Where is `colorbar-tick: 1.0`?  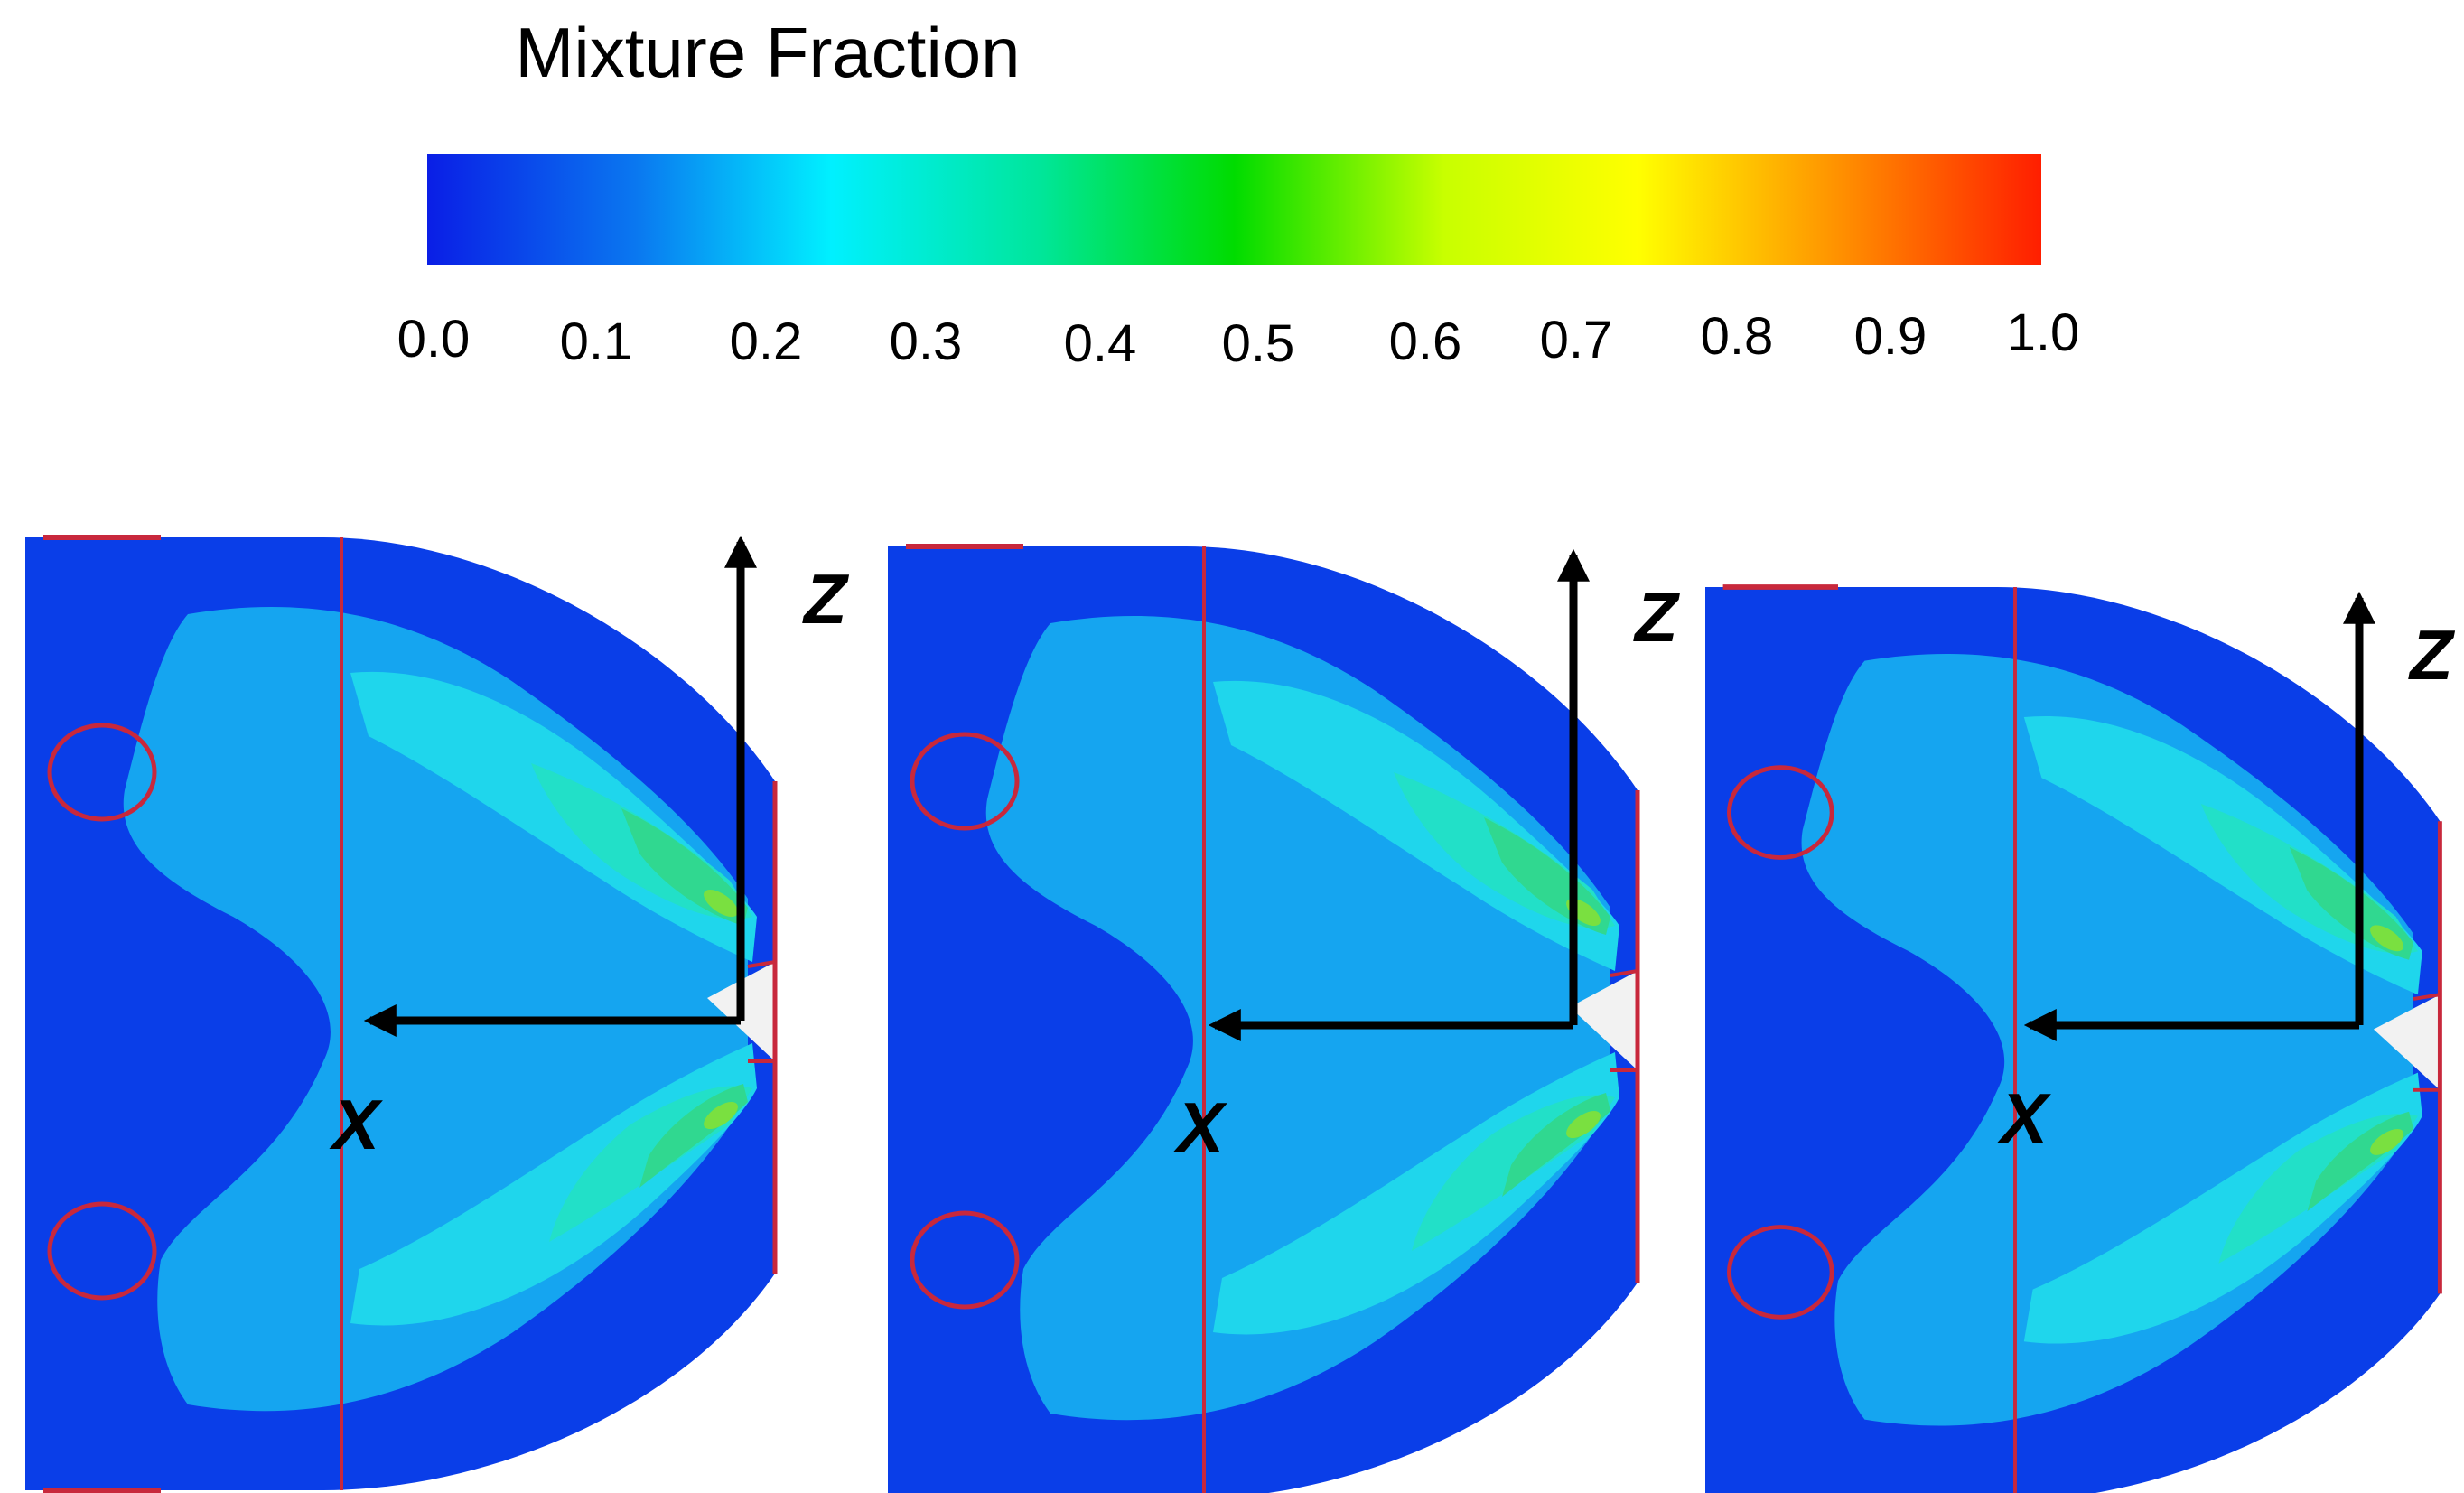
colorbar-tick: 1.0 is located at coordinates (2044, 332).